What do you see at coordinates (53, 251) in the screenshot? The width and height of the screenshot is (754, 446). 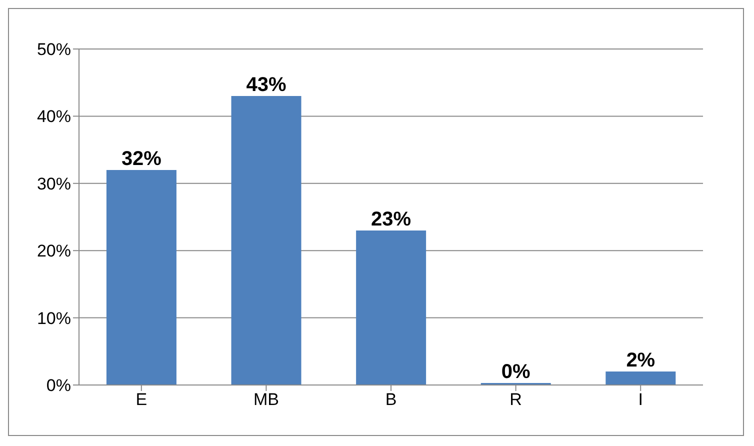 I see `y-tick-label: 20%` at bounding box center [53, 251].